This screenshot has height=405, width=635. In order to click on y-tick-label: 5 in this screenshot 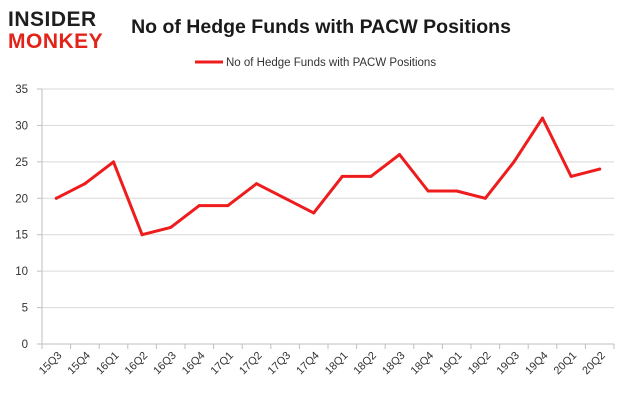, I will do `click(25, 309)`.